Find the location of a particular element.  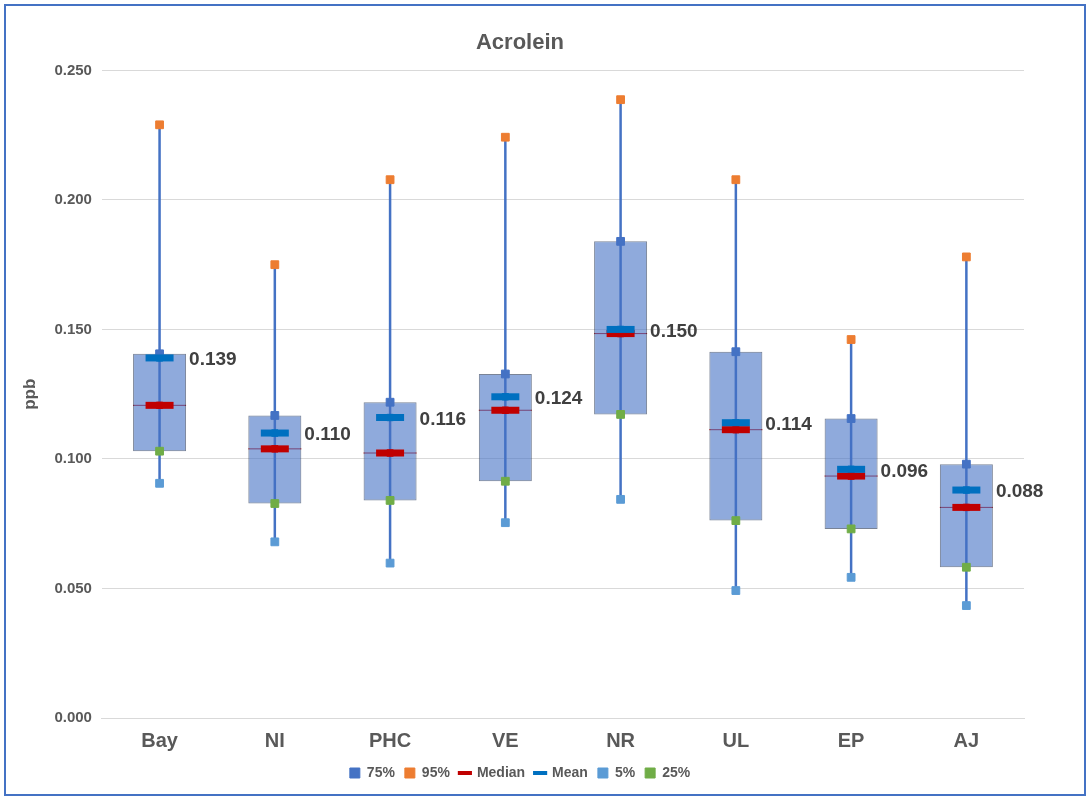

data-label: 0.124 is located at coordinates (558, 398).